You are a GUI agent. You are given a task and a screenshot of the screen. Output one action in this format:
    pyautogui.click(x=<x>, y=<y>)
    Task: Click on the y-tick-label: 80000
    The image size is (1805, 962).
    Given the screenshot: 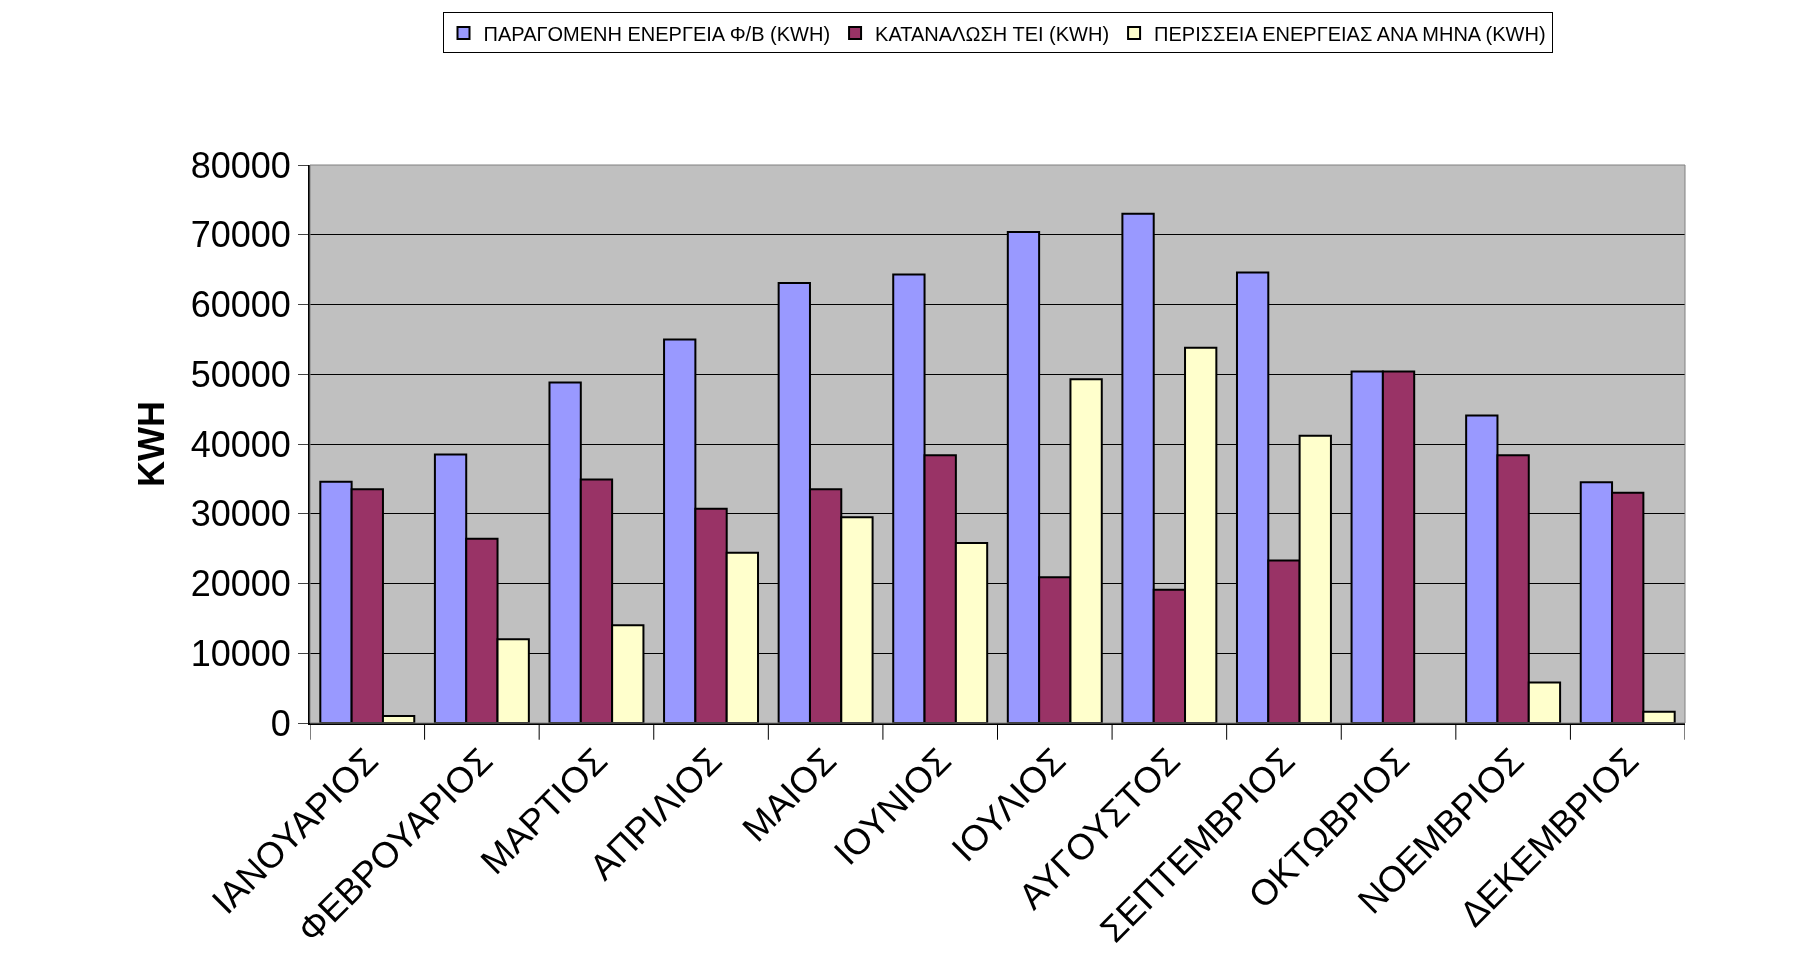 What is the action you would take?
    pyautogui.click(x=240, y=165)
    